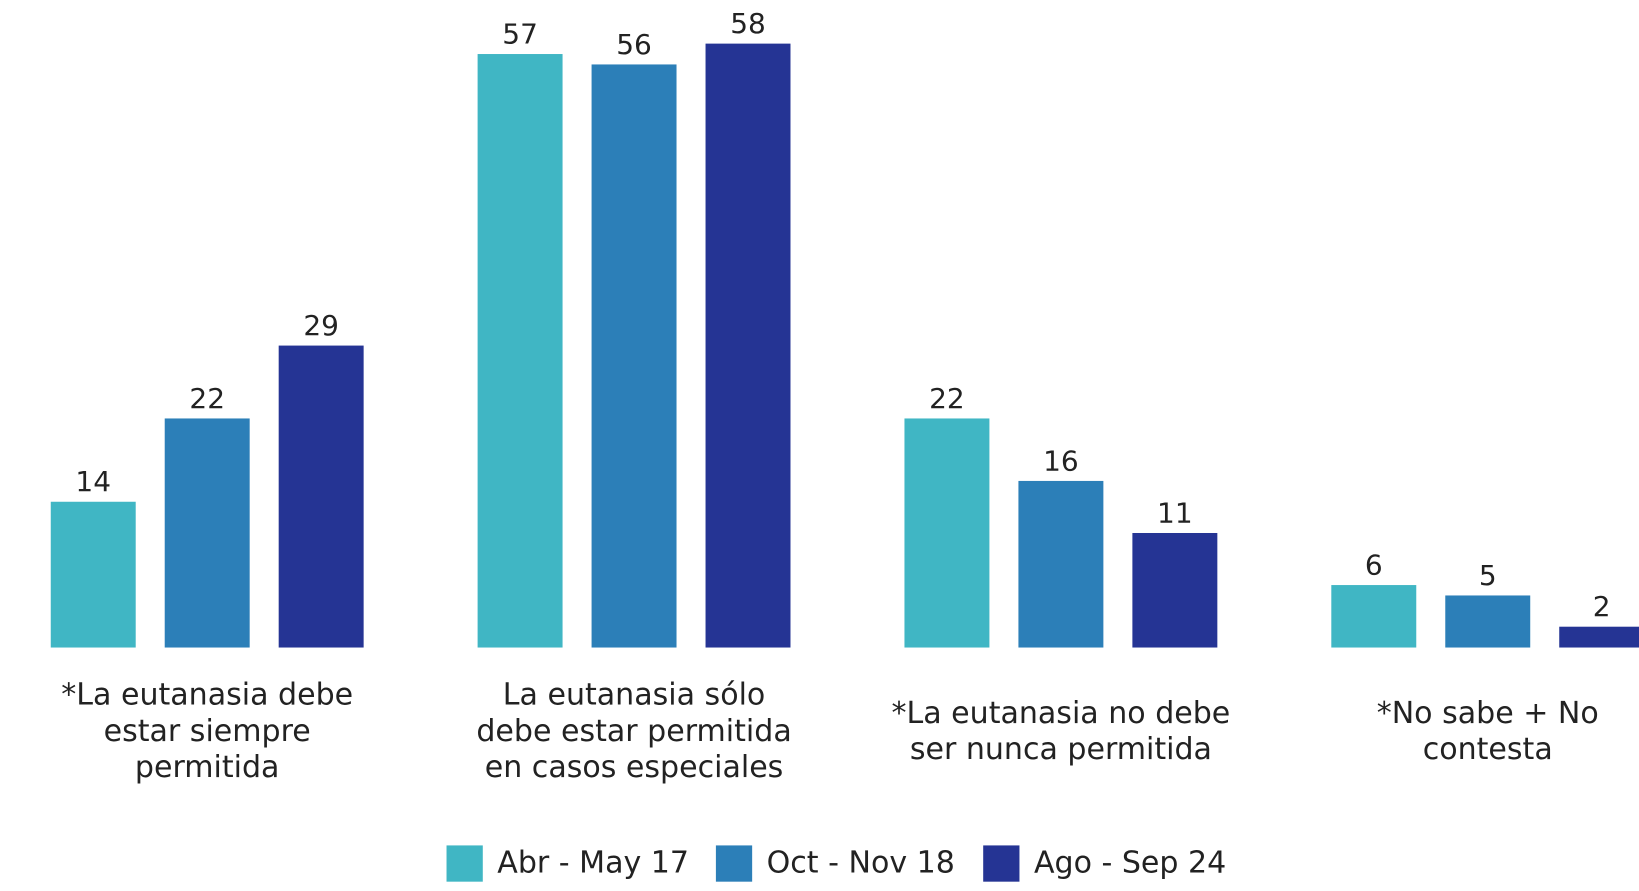  What do you see at coordinates (207, 695) in the screenshot?
I see `category-label: *La eutanasia debe` at bounding box center [207, 695].